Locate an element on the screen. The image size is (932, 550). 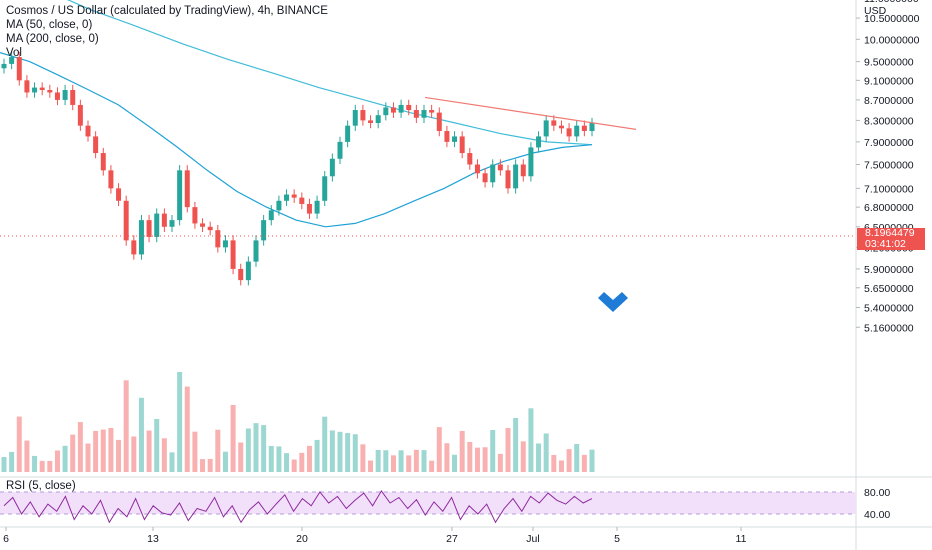
ma50-legend: MA (50, close, 0) is located at coordinates (49, 25).